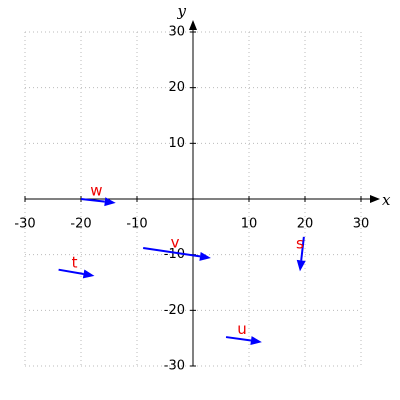 Image resolution: width=400 pixels, height=400 pixels. Describe the element at coordinates (24, 224) in the screenshot. I see `x-tick-label: -30` at that location.